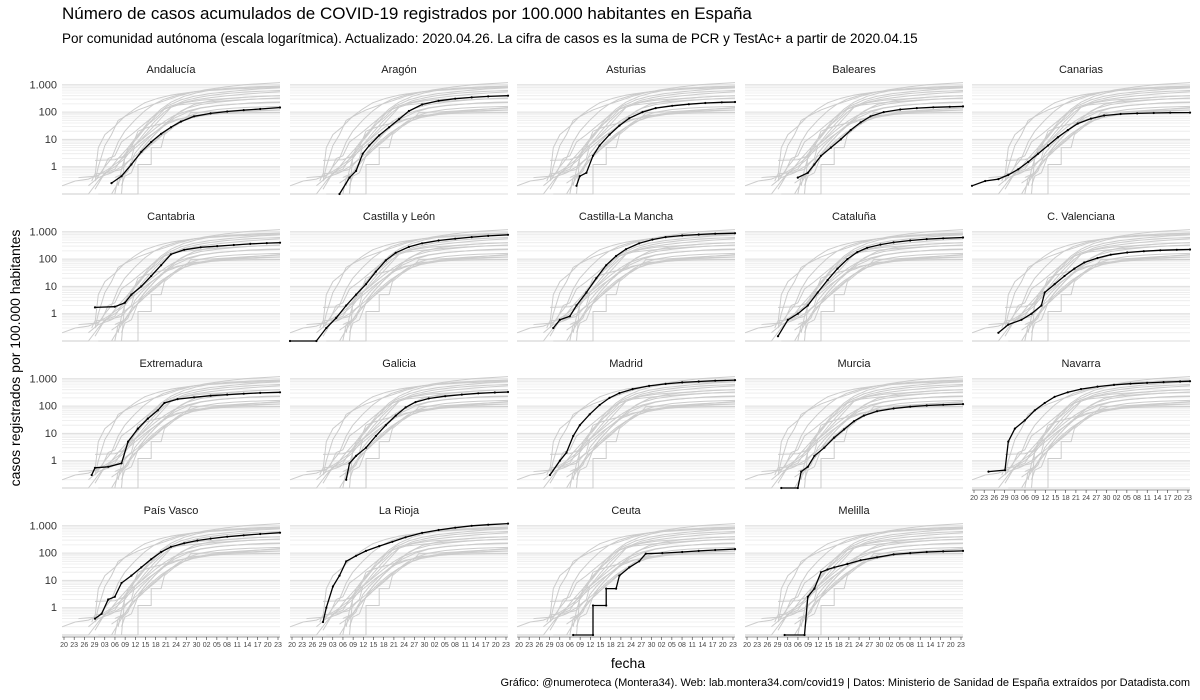  I want to click on x-tick-label: 14, so click(703, 645).